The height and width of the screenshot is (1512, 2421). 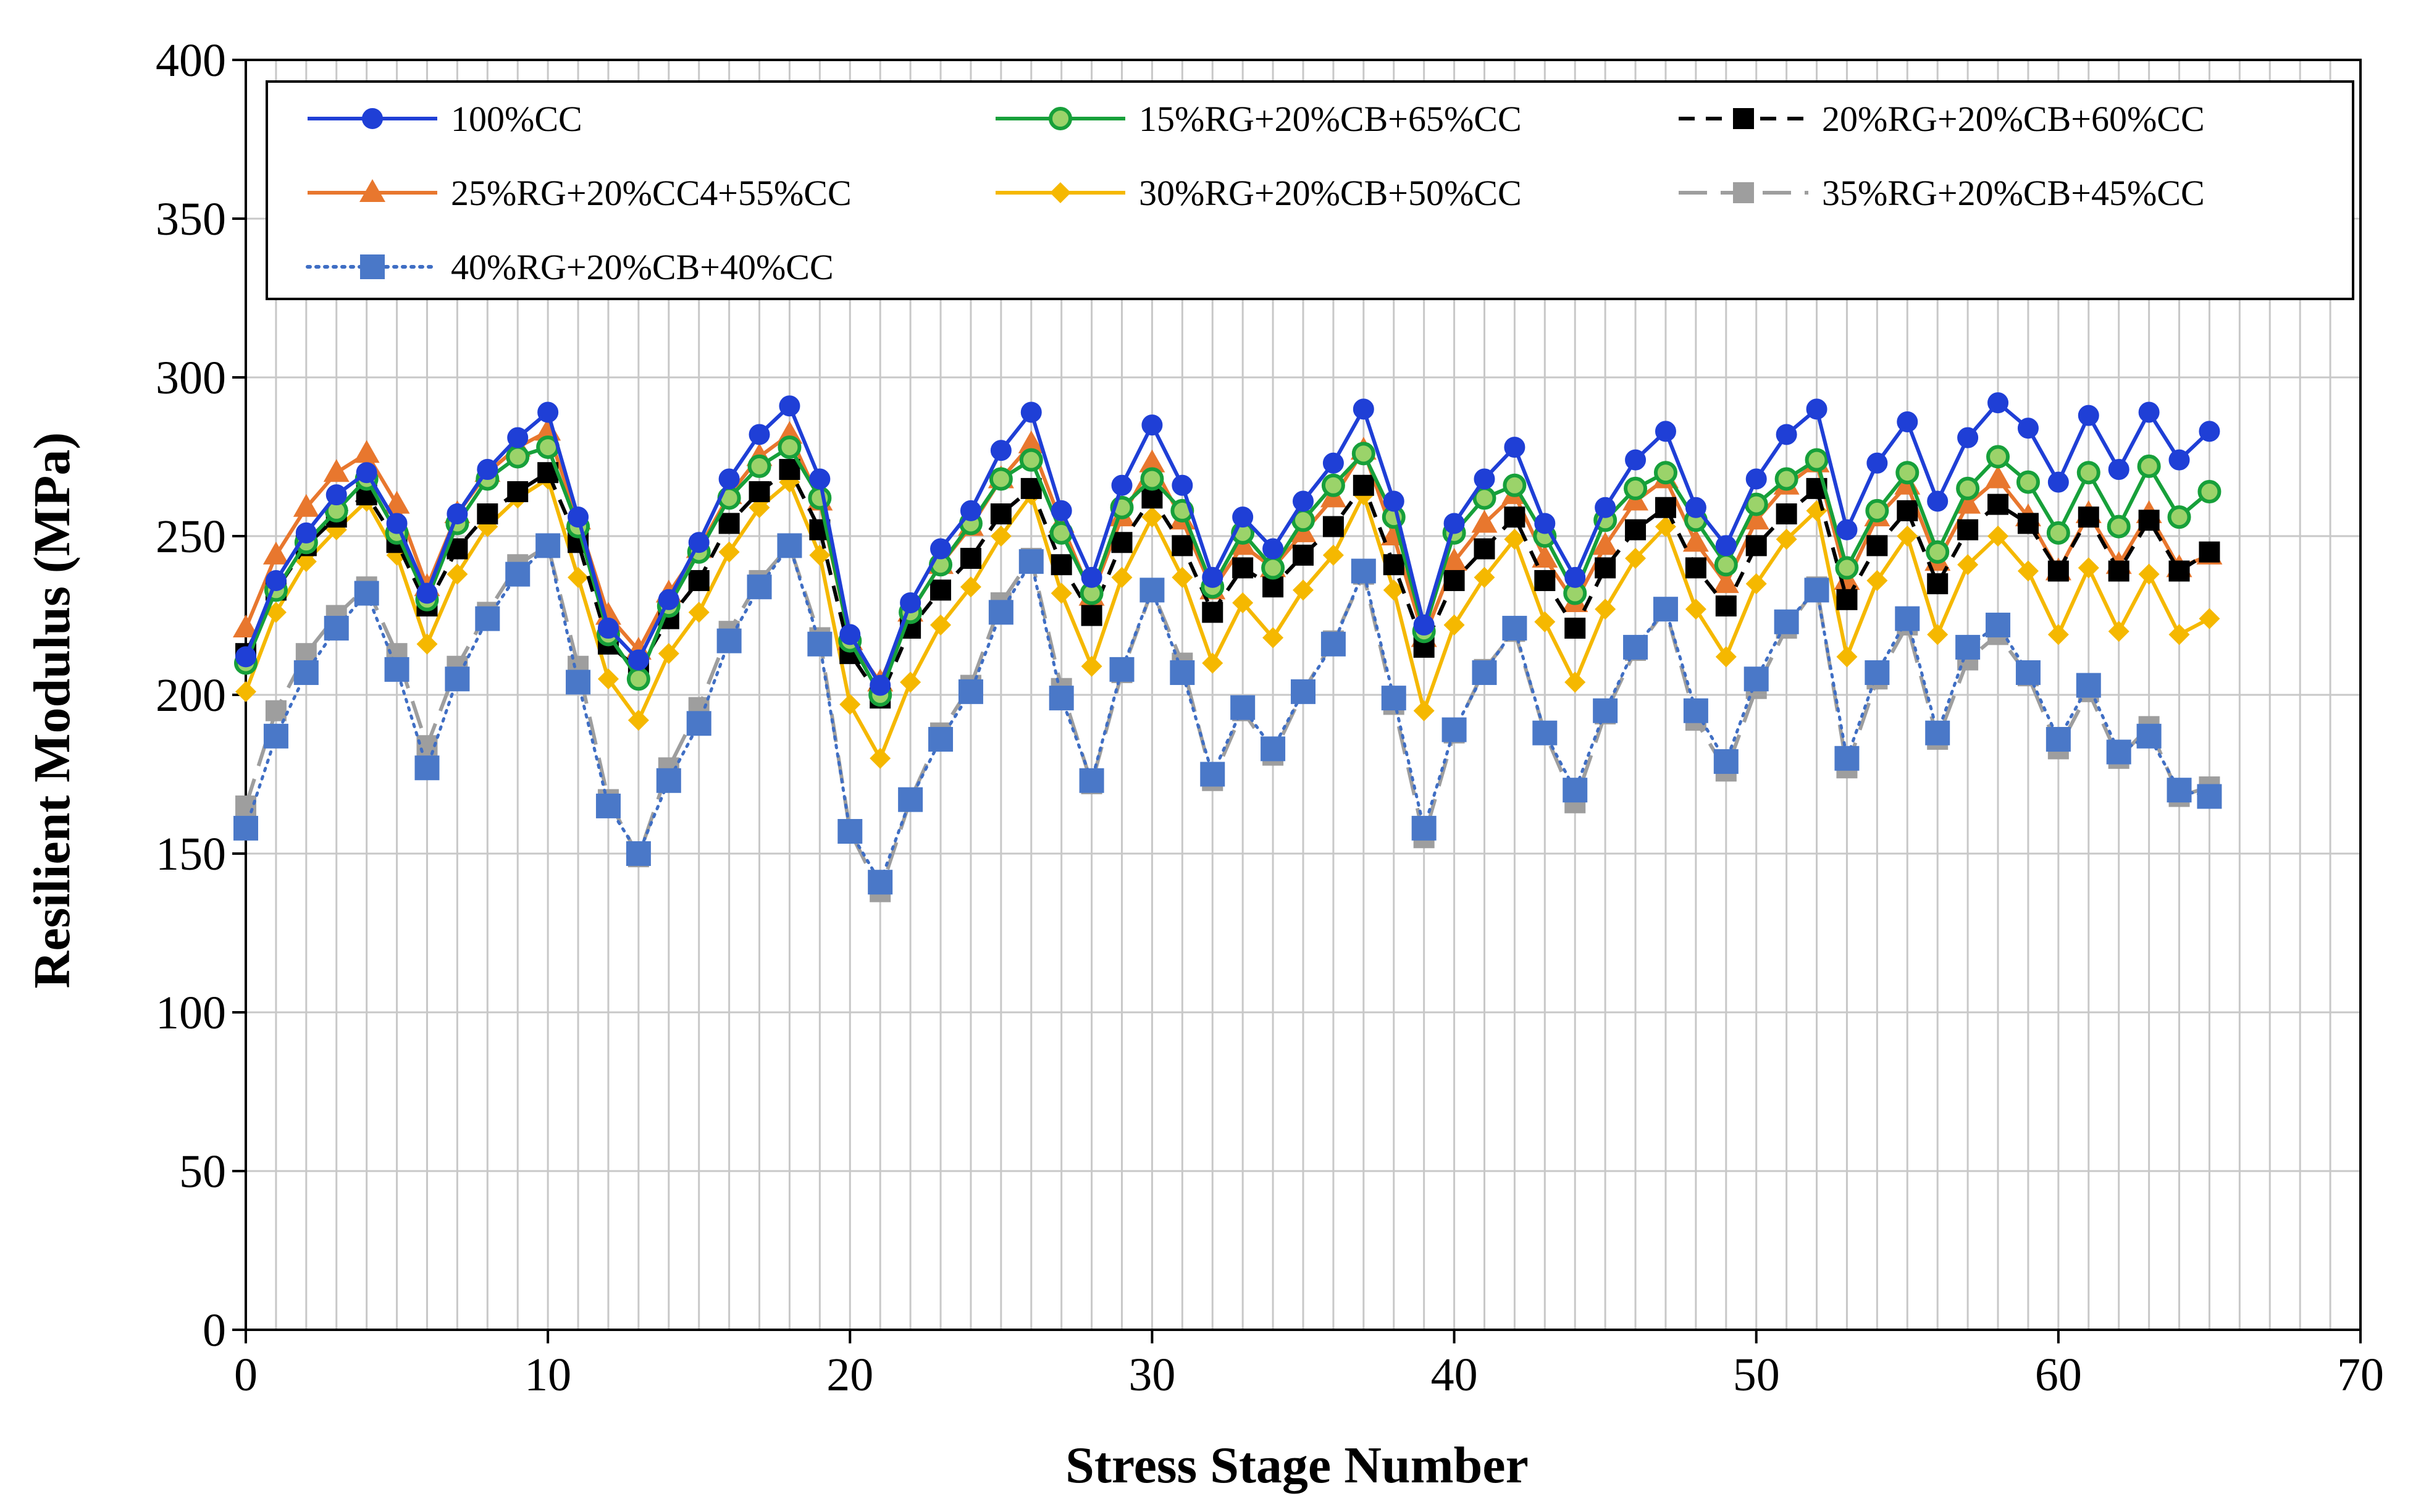 I want to click on legend-box, so click(x=1310, y=190).